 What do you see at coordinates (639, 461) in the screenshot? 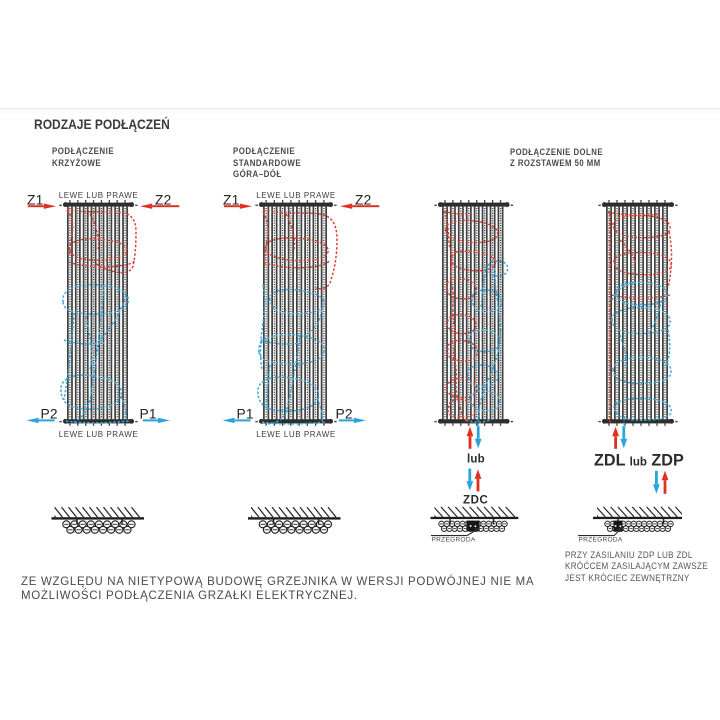
I see `svg-text: ZDL lub ZDP` at bounding box center [639, 461].